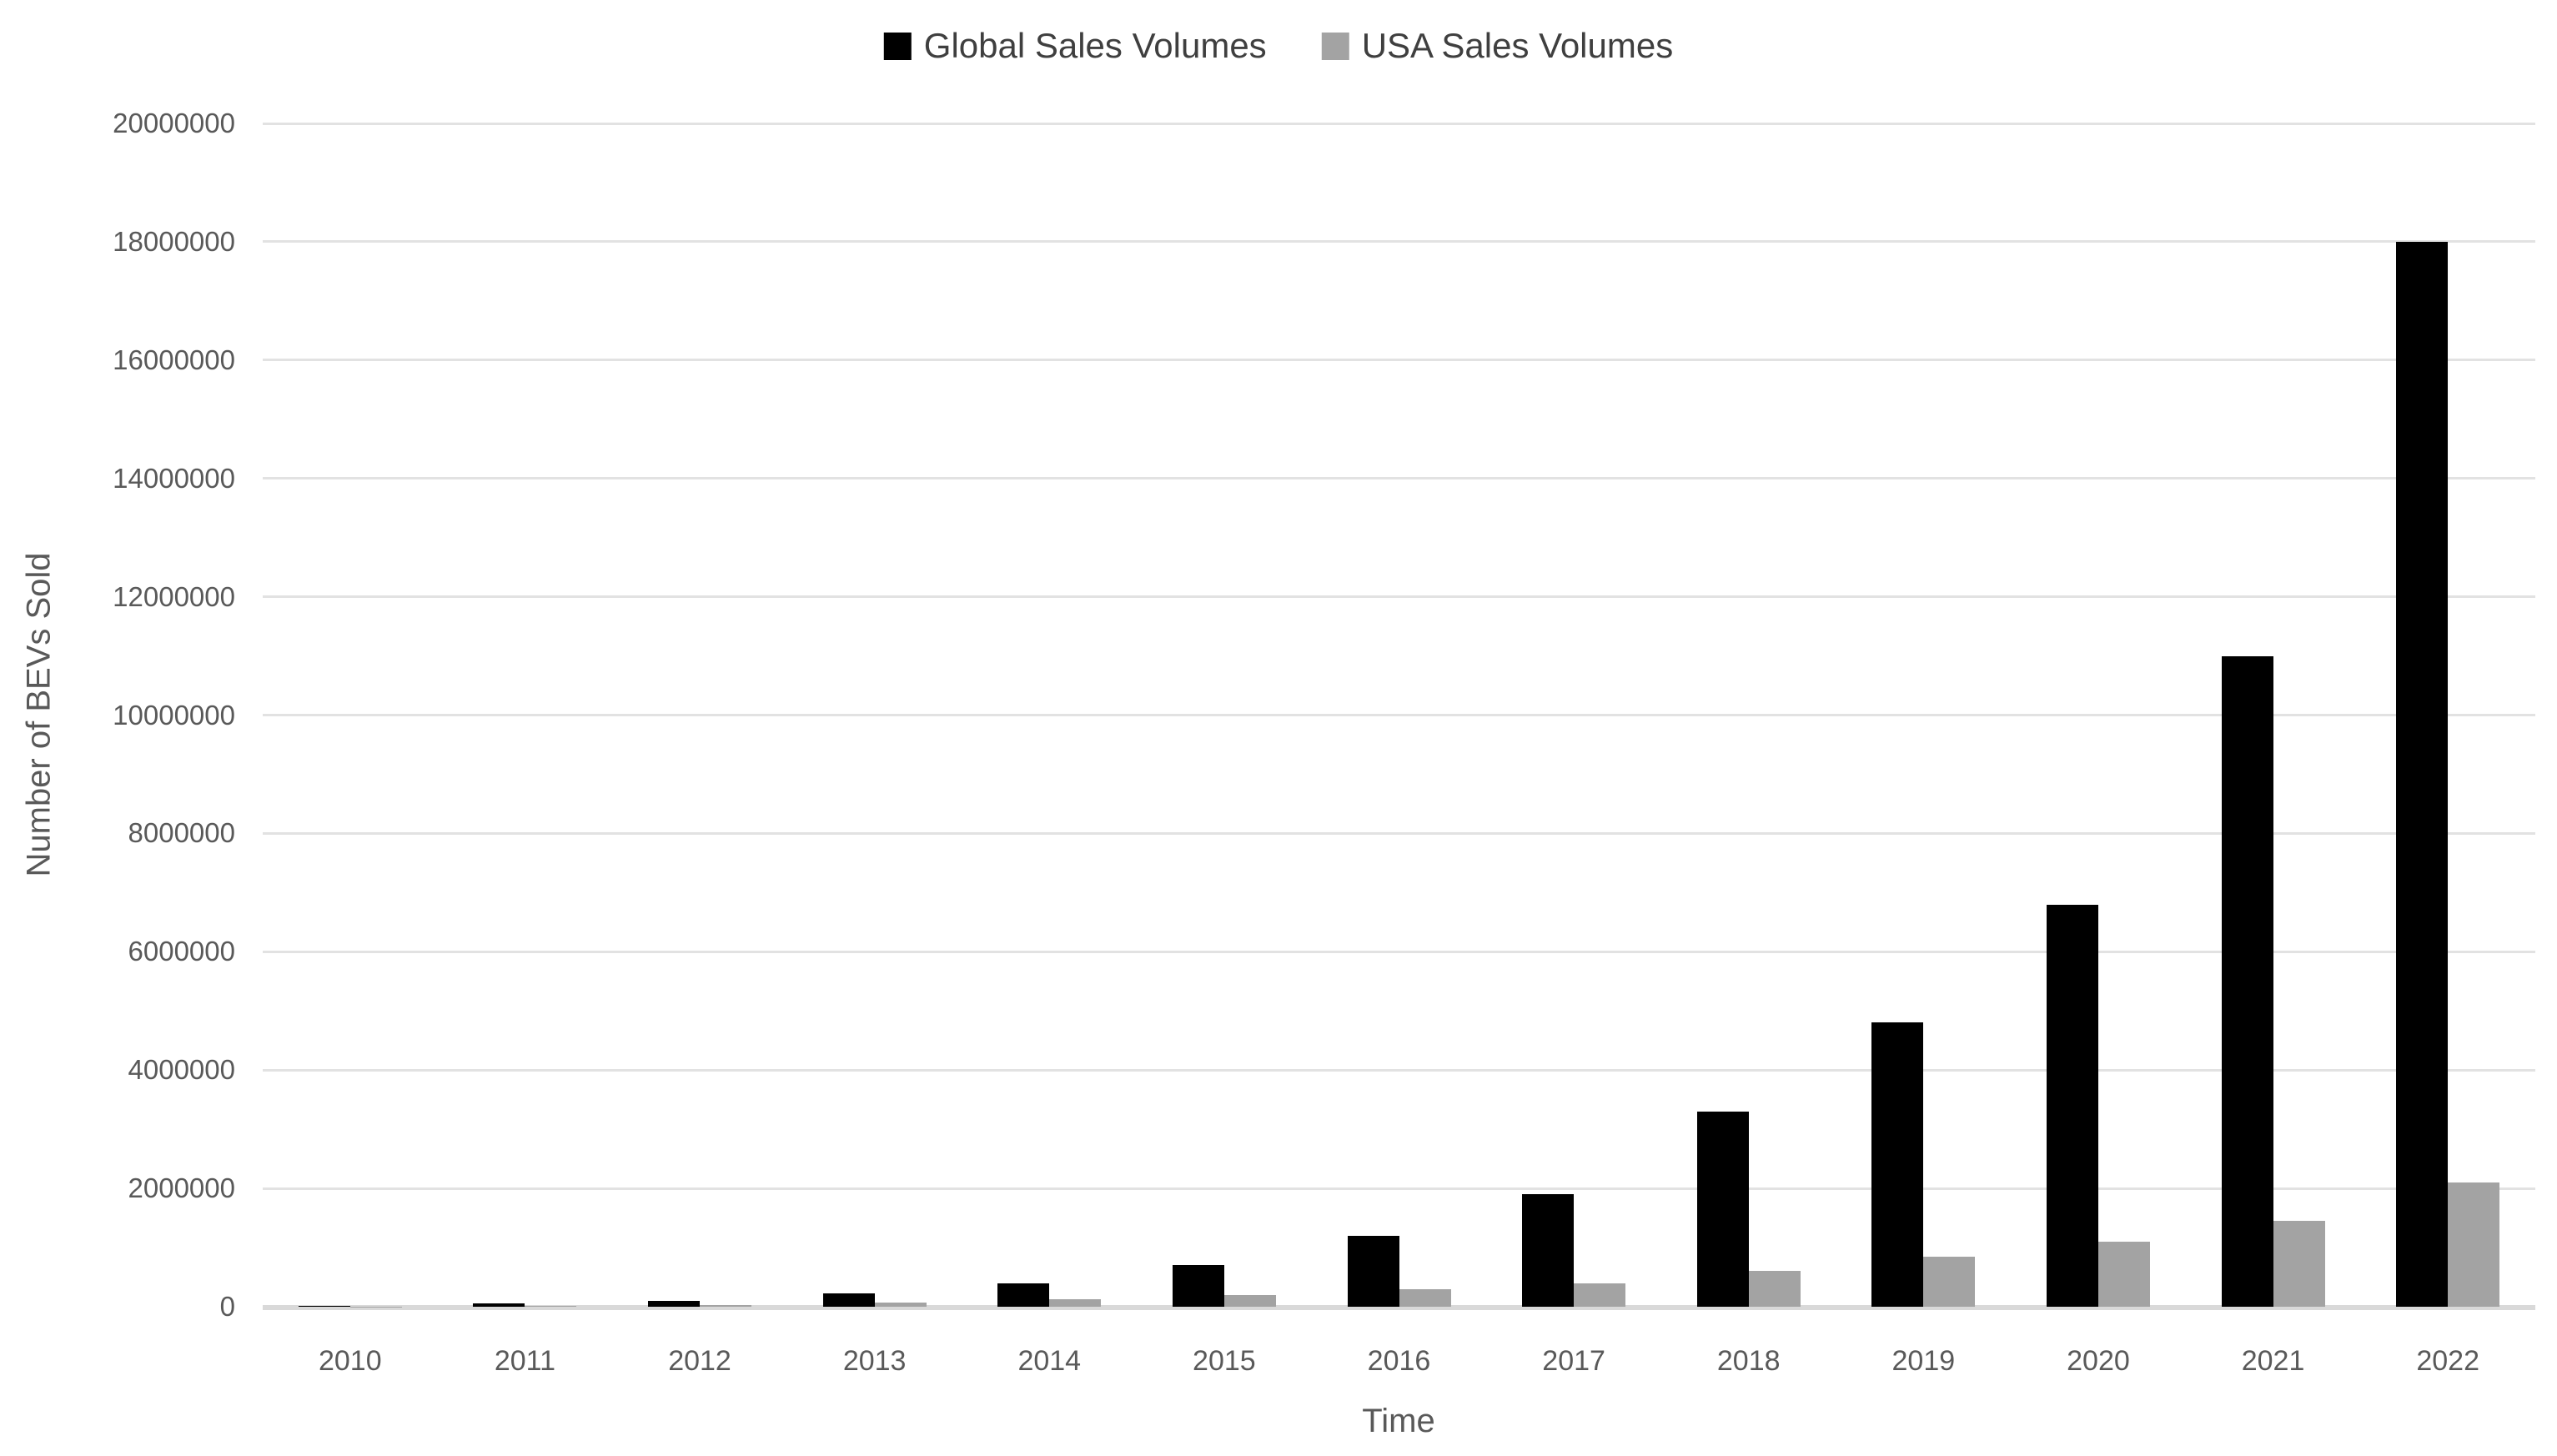  Describe the element at coordinates (174, 241) in the screenshot. I see `y-tick-label: 18000000` at that location.